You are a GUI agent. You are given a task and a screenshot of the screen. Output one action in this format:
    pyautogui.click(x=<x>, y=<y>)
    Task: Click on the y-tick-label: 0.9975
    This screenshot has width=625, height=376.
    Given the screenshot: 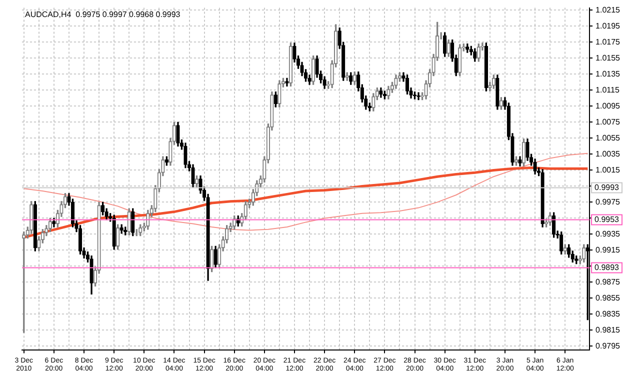 What is the action you would take?
    pyautogui.click(x=608, y=201)
    